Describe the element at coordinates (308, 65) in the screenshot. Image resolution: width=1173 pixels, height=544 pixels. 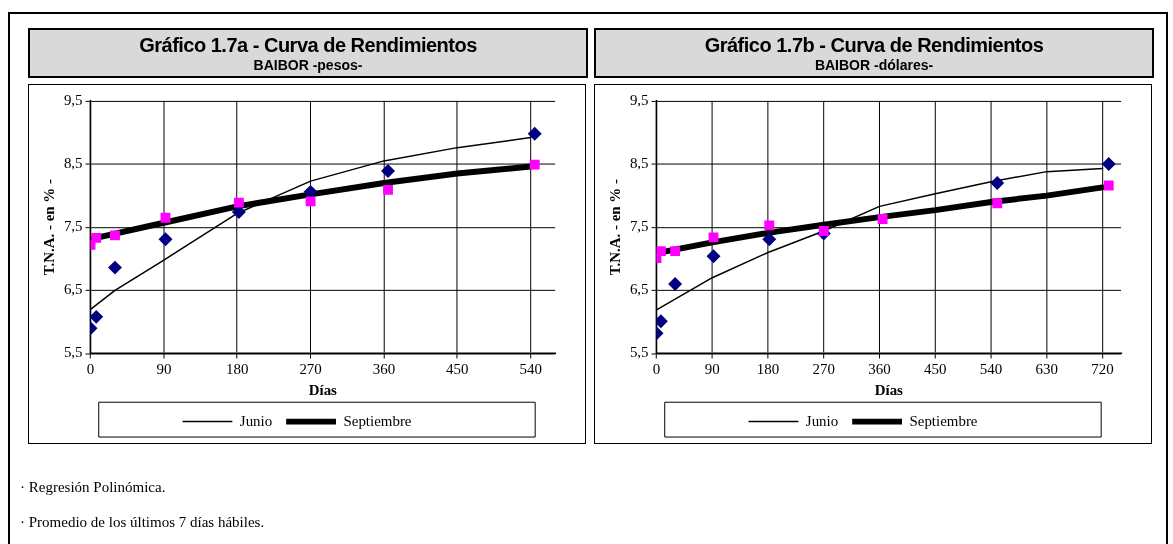
I see `chart-subtitle: BAIBOR -pesos-` at that location.